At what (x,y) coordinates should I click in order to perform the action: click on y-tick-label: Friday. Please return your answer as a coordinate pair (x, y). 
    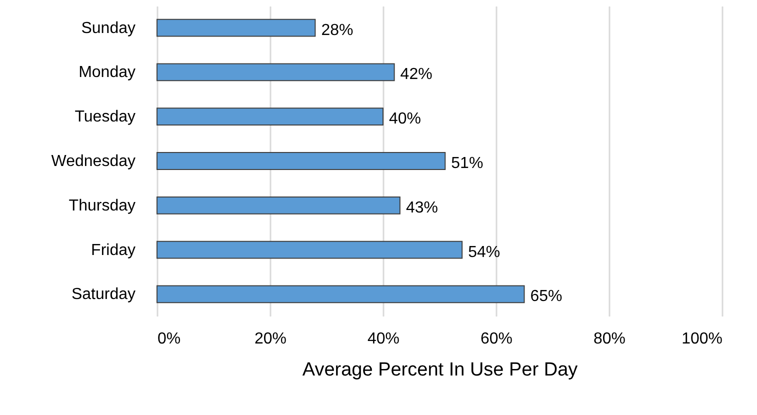
    Looking at the image, I should click on (113, 250).